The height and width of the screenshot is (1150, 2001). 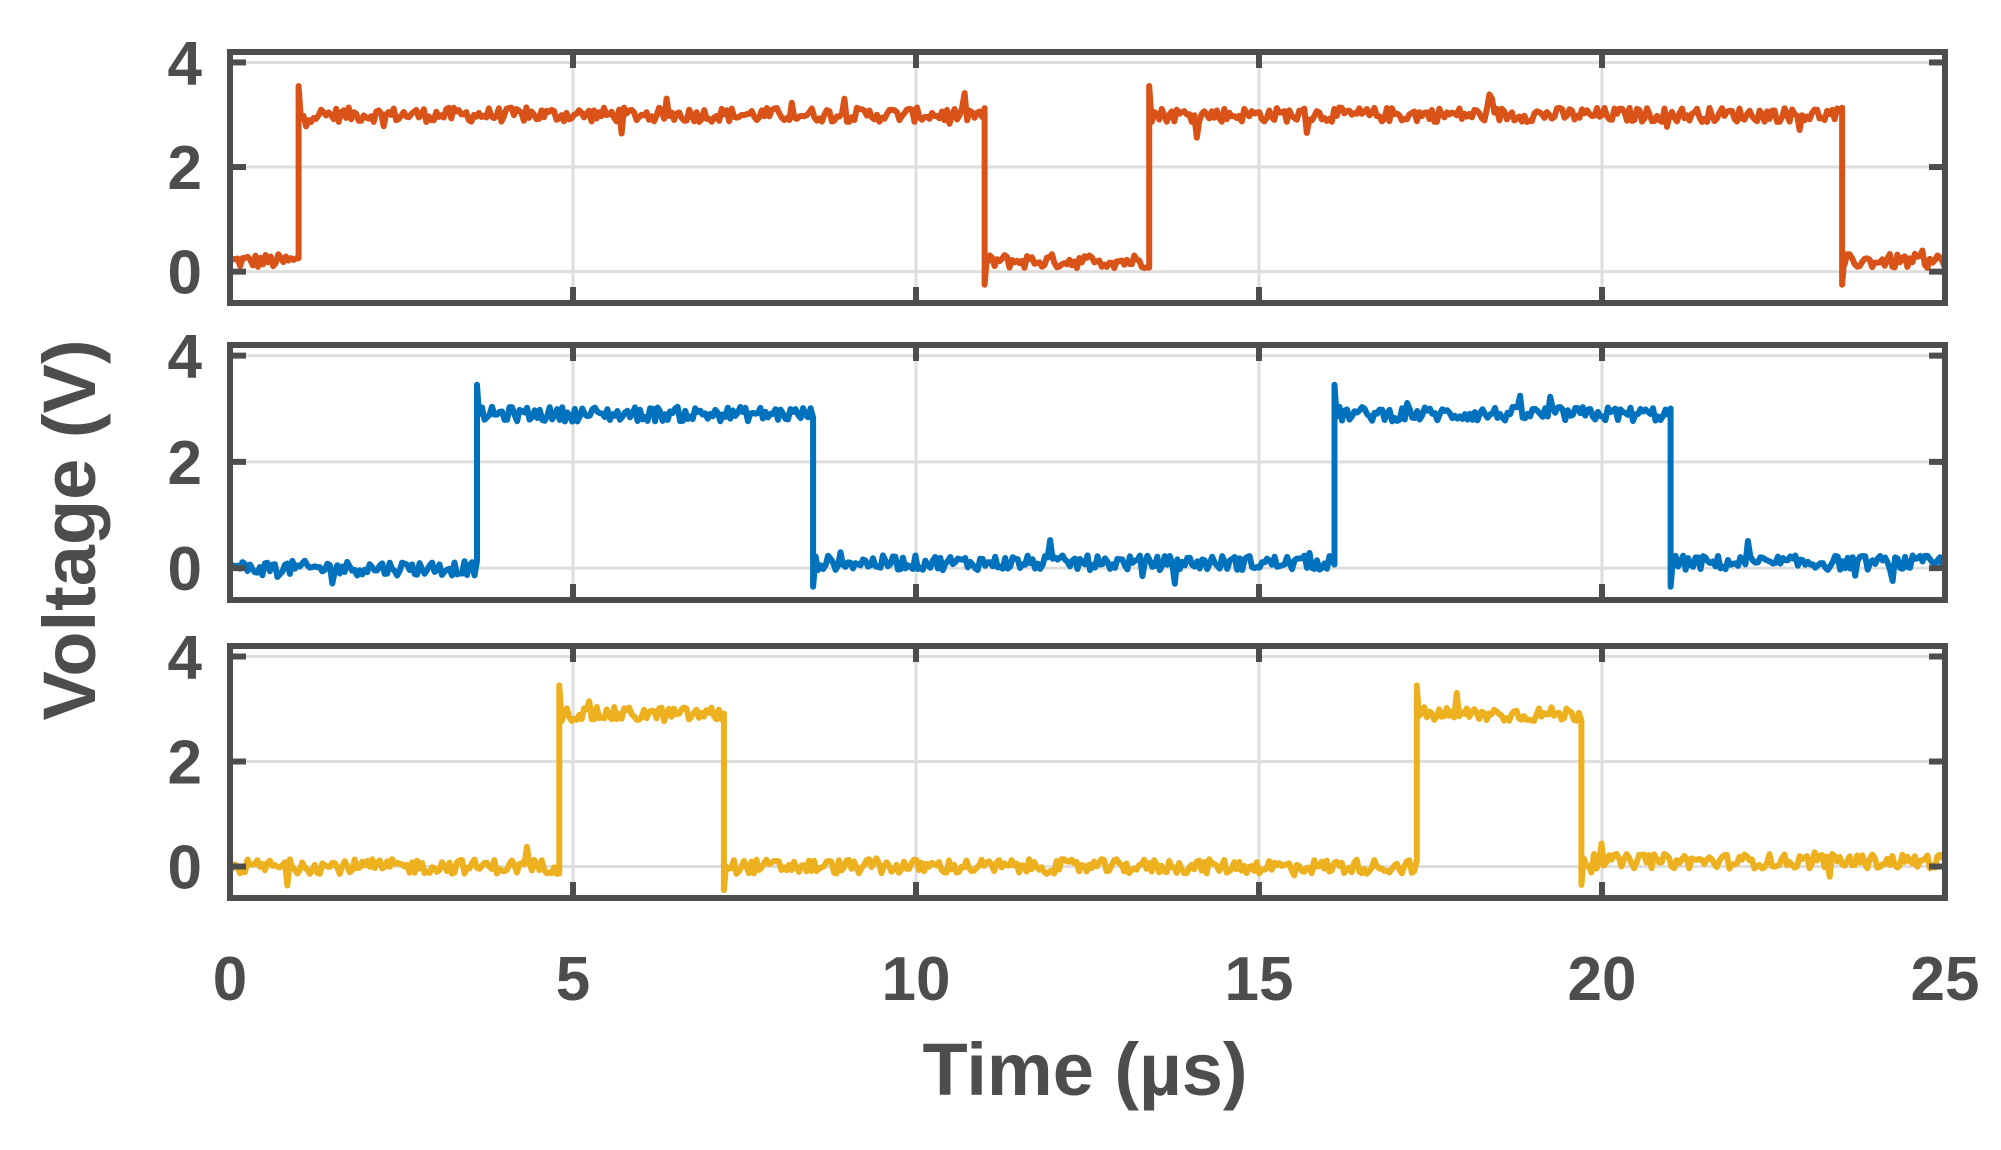 What do you see at coordinates (1259, 979) in the screenshot?
I see `x-tick-label: 15` at bounding box center [1259, 979].